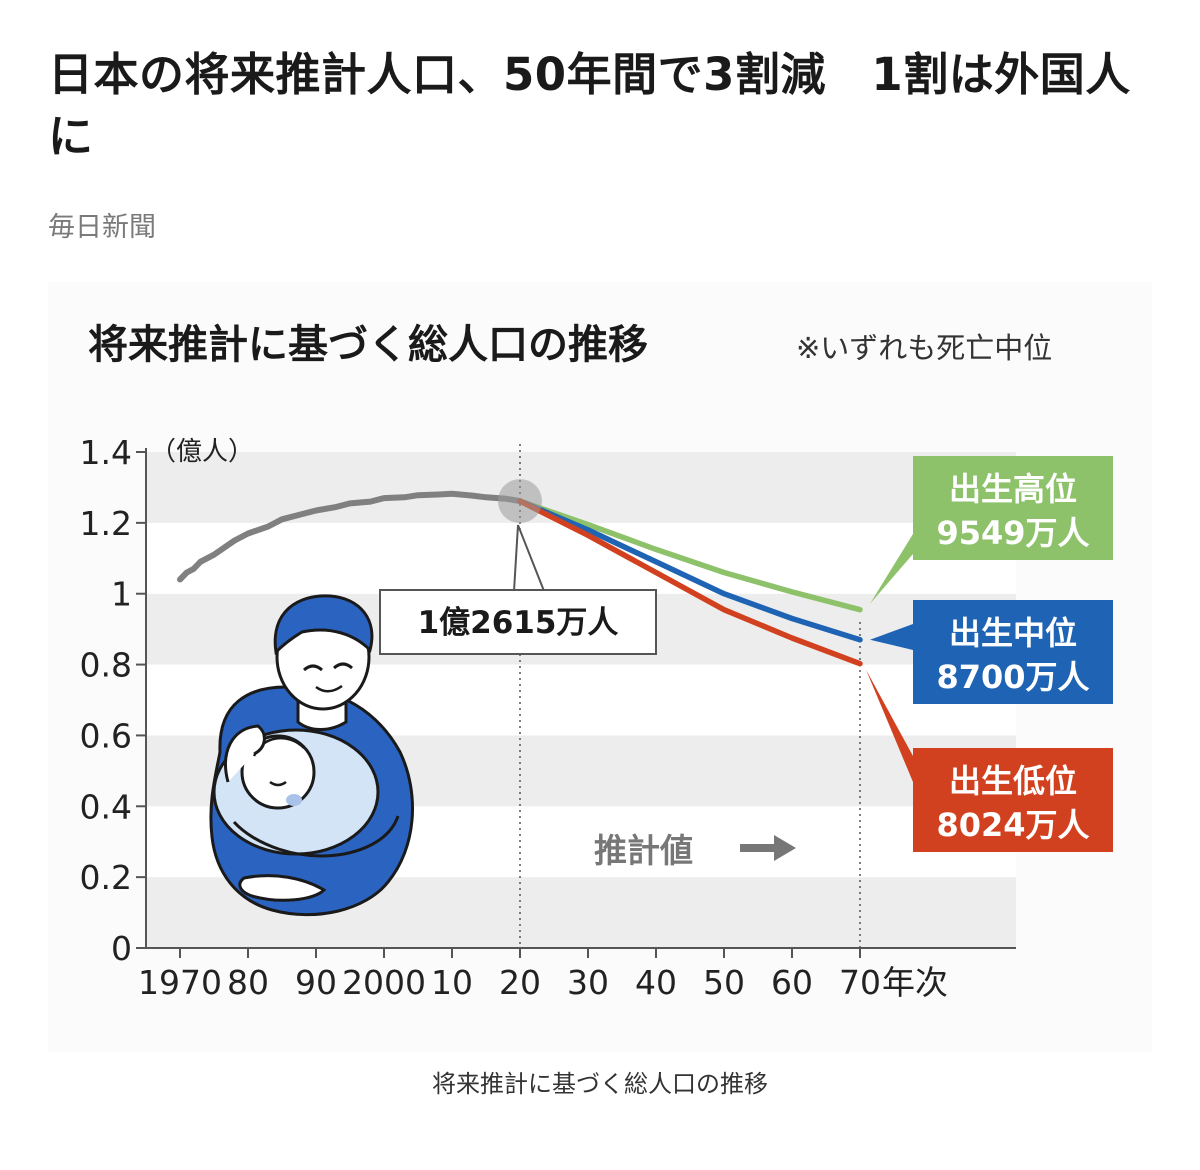 This screenshot has height=1170, width=1200. Describe the element at coordinates (768, 848) in the screenshot. I see `estimate-arrow-icon` at that location.